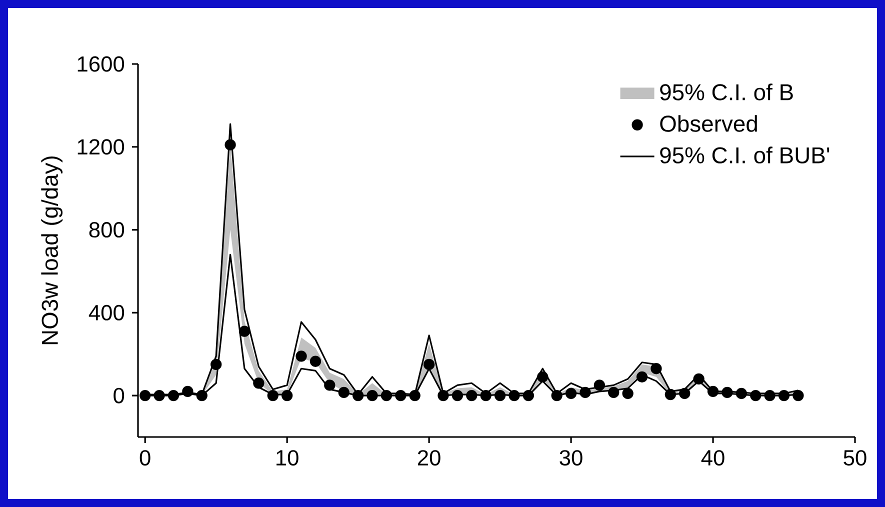 The width and height of the screenshot is (885, 507). I want to click on y-tick-label: 0, so click(119, 396).